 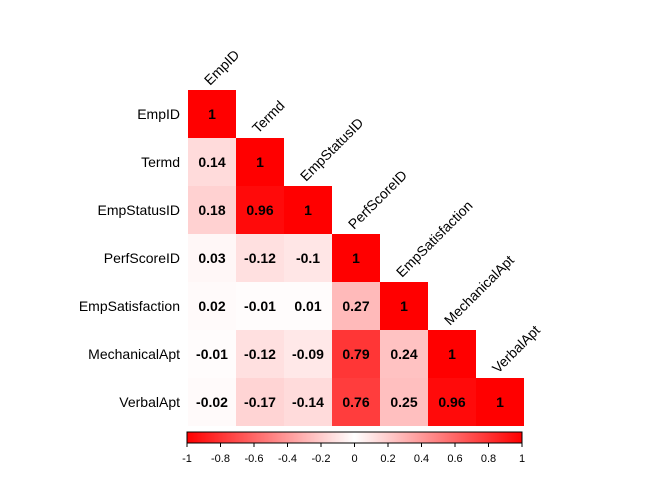 I want to click on cell-value-label: 0.25, so click(x=403, y=402).